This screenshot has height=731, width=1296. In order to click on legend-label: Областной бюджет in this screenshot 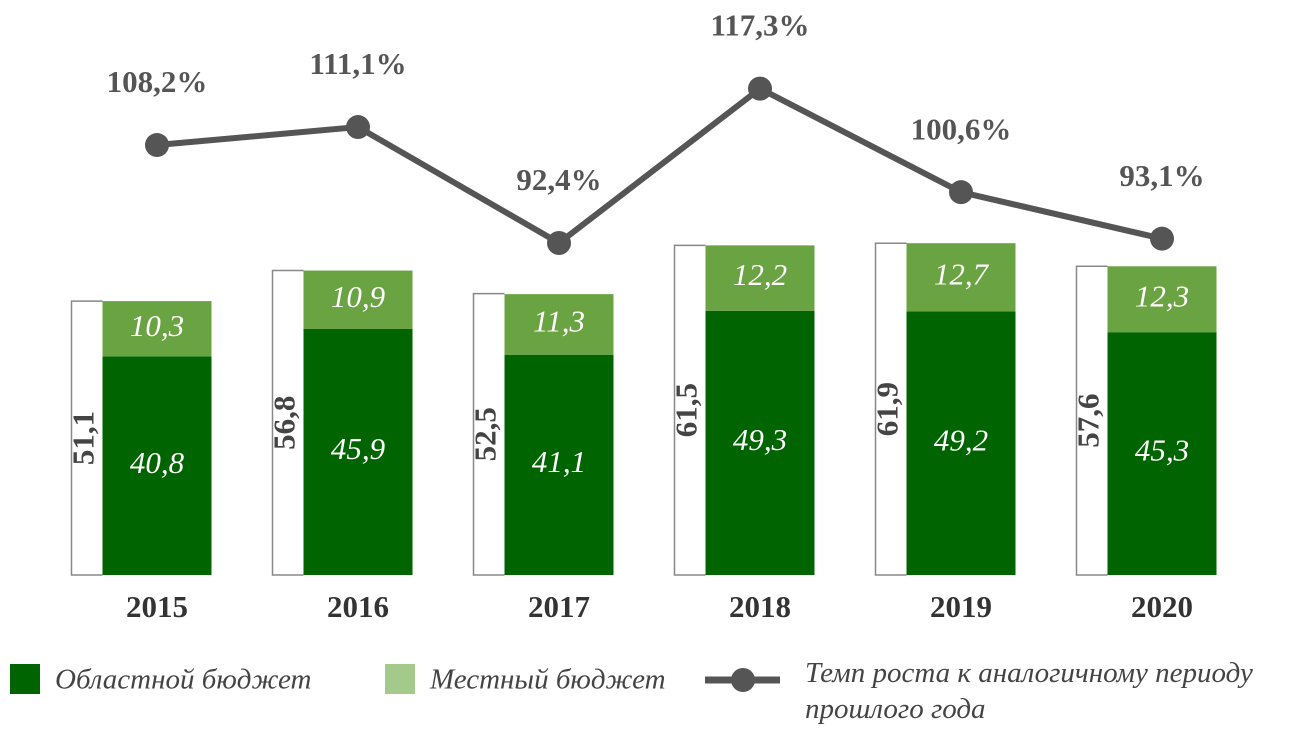, I will do `click(183, 680)`.